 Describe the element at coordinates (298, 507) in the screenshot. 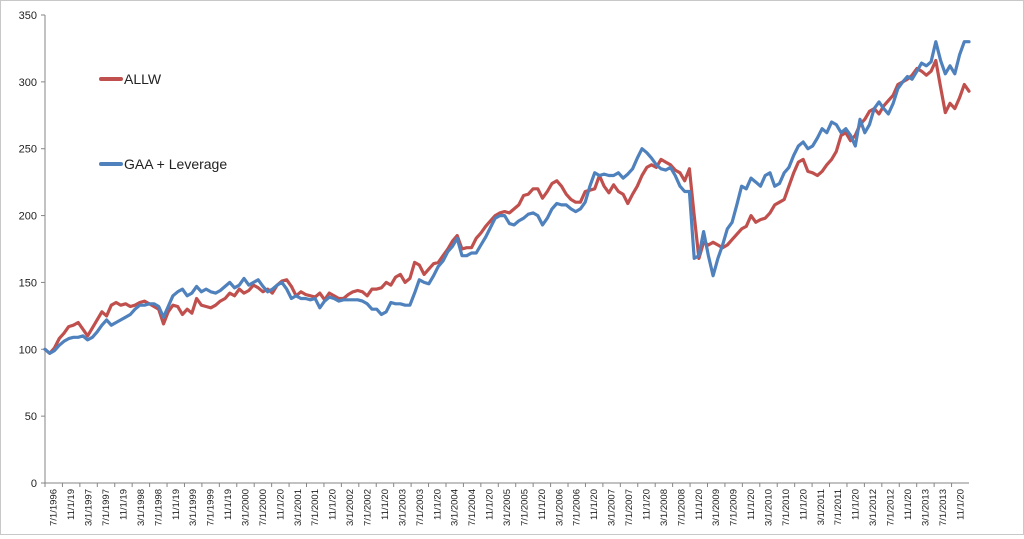

I see `x-tick-label: 3/1/2001` at that location.